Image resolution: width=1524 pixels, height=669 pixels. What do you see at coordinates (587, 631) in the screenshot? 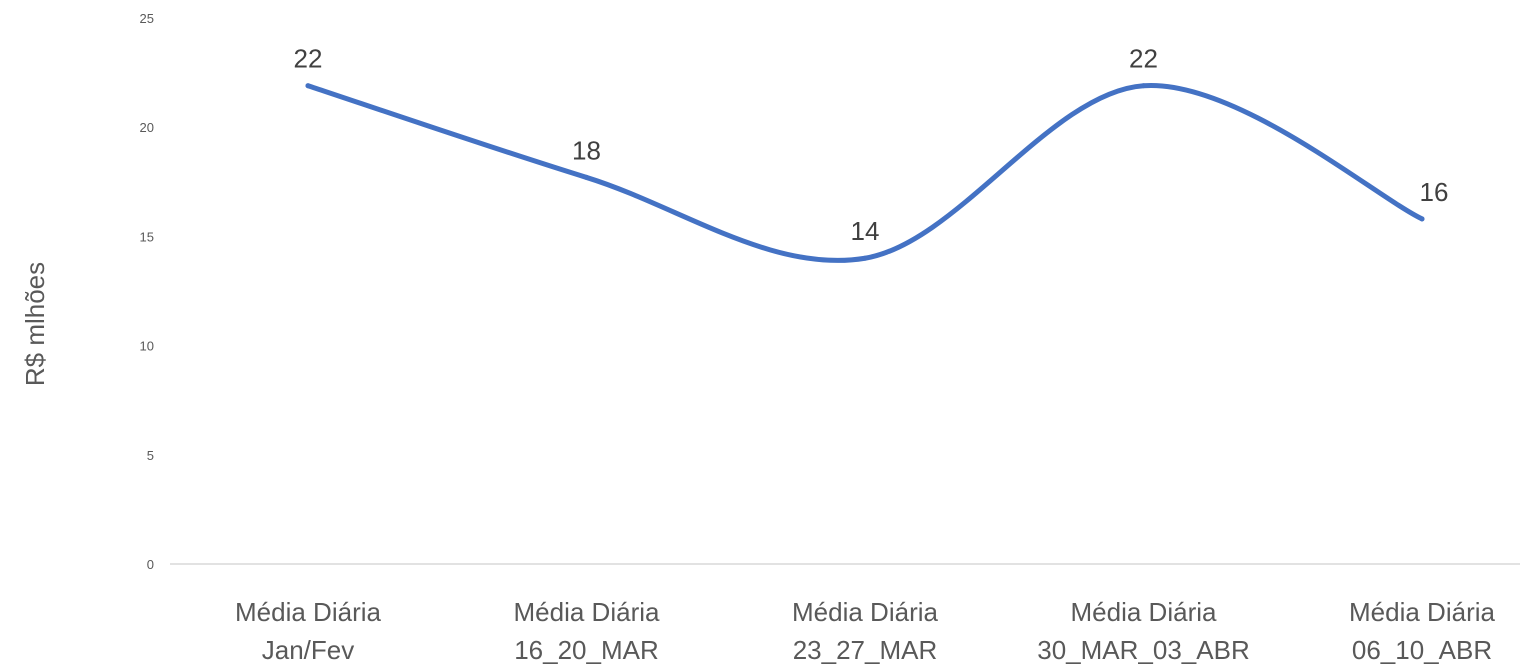
I see `x-category-label: Média Diária 16_20_MAR` at bounding box center [587, 631].